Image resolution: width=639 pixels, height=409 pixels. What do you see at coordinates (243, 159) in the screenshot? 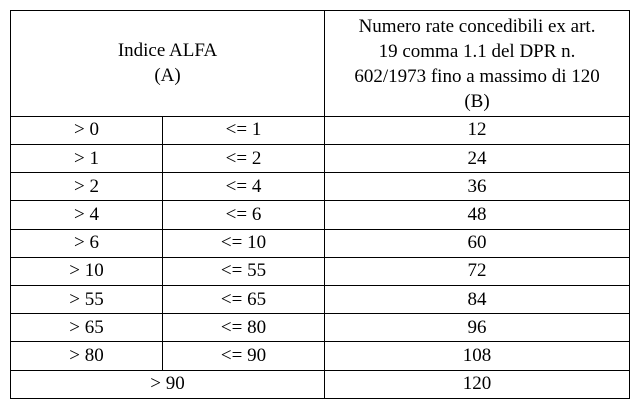
I see `cell-upper-bound: <= 2` at bounding box center [243, 159].